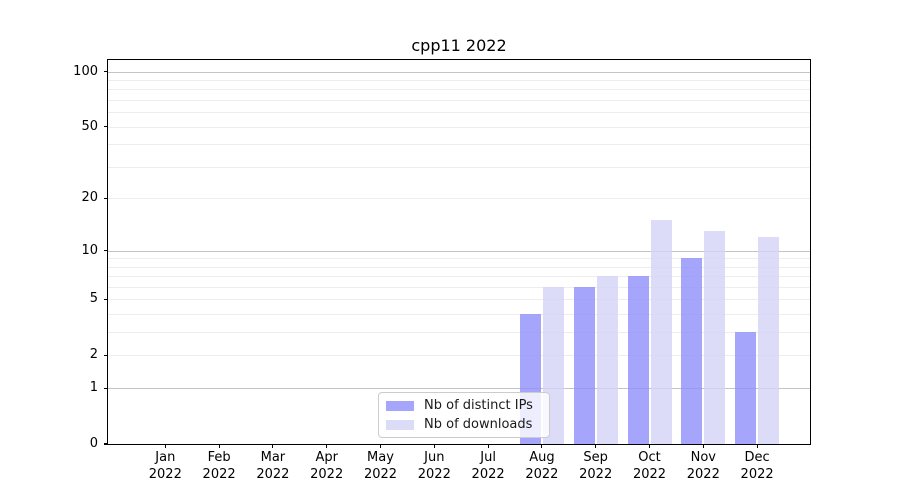  I want to click on bar-downloads-dec, so click(769, 340).